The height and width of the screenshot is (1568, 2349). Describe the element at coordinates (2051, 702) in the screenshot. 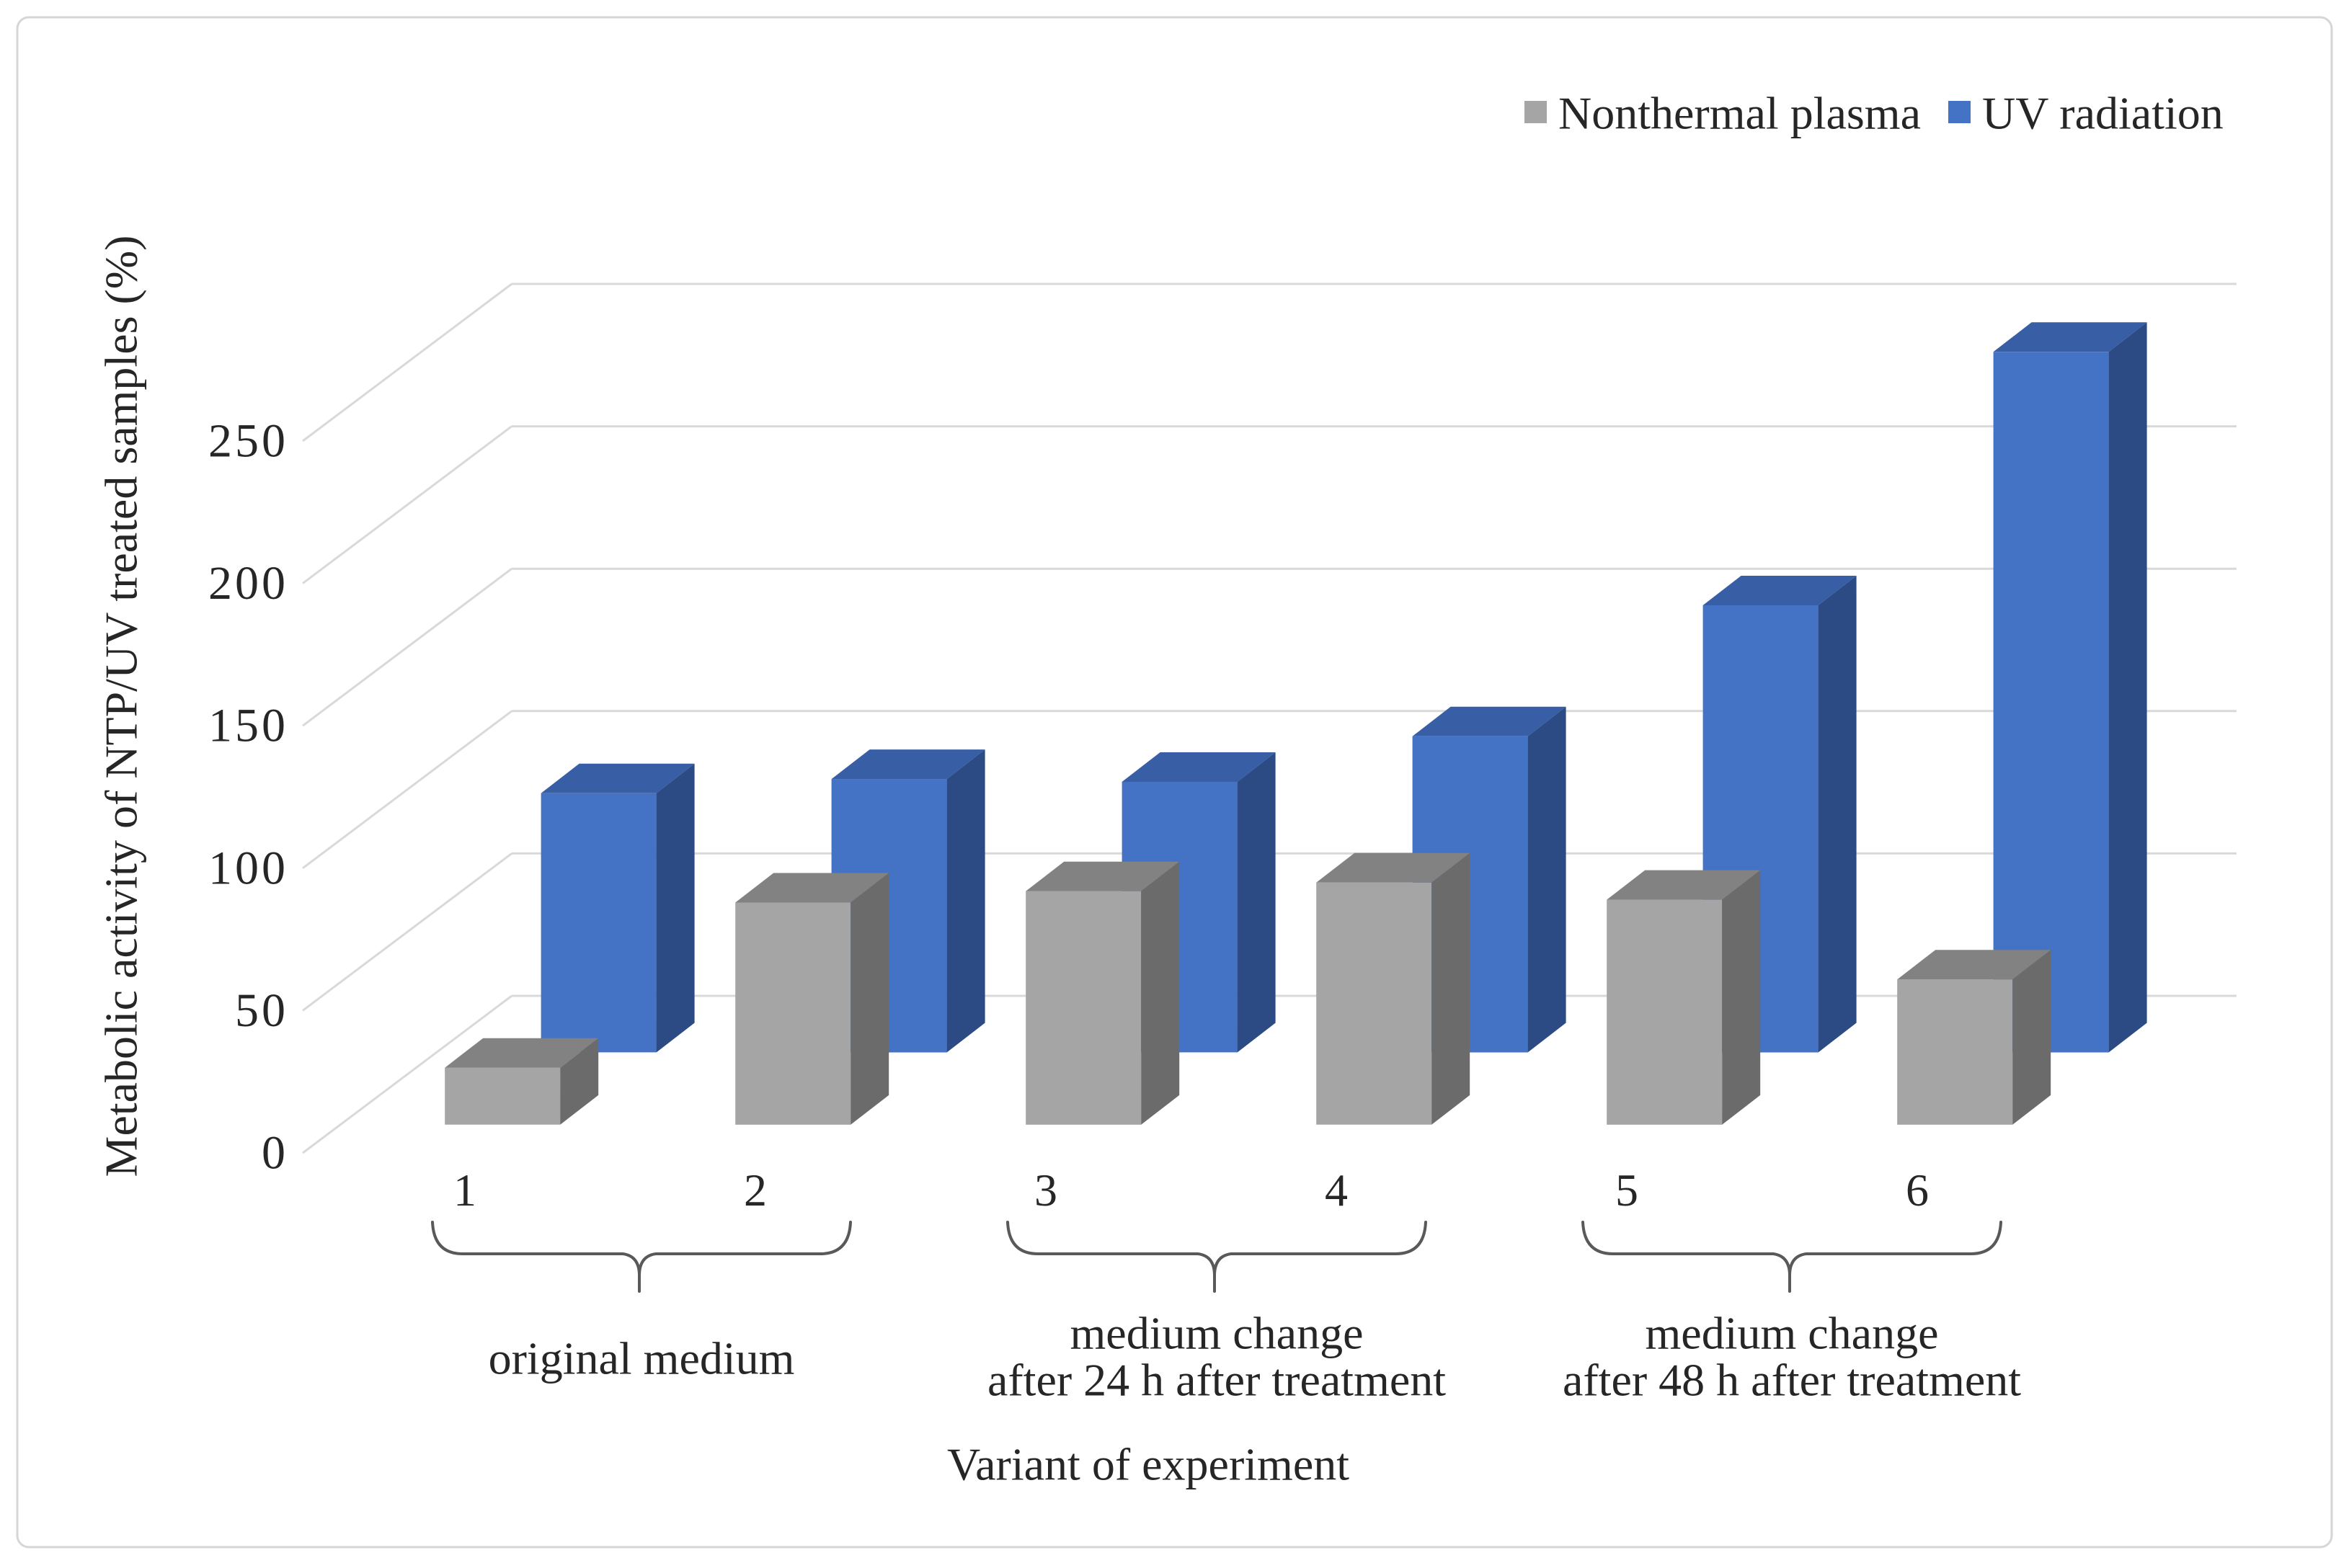

I see `bar-uv-radiation-6-front` at that location.